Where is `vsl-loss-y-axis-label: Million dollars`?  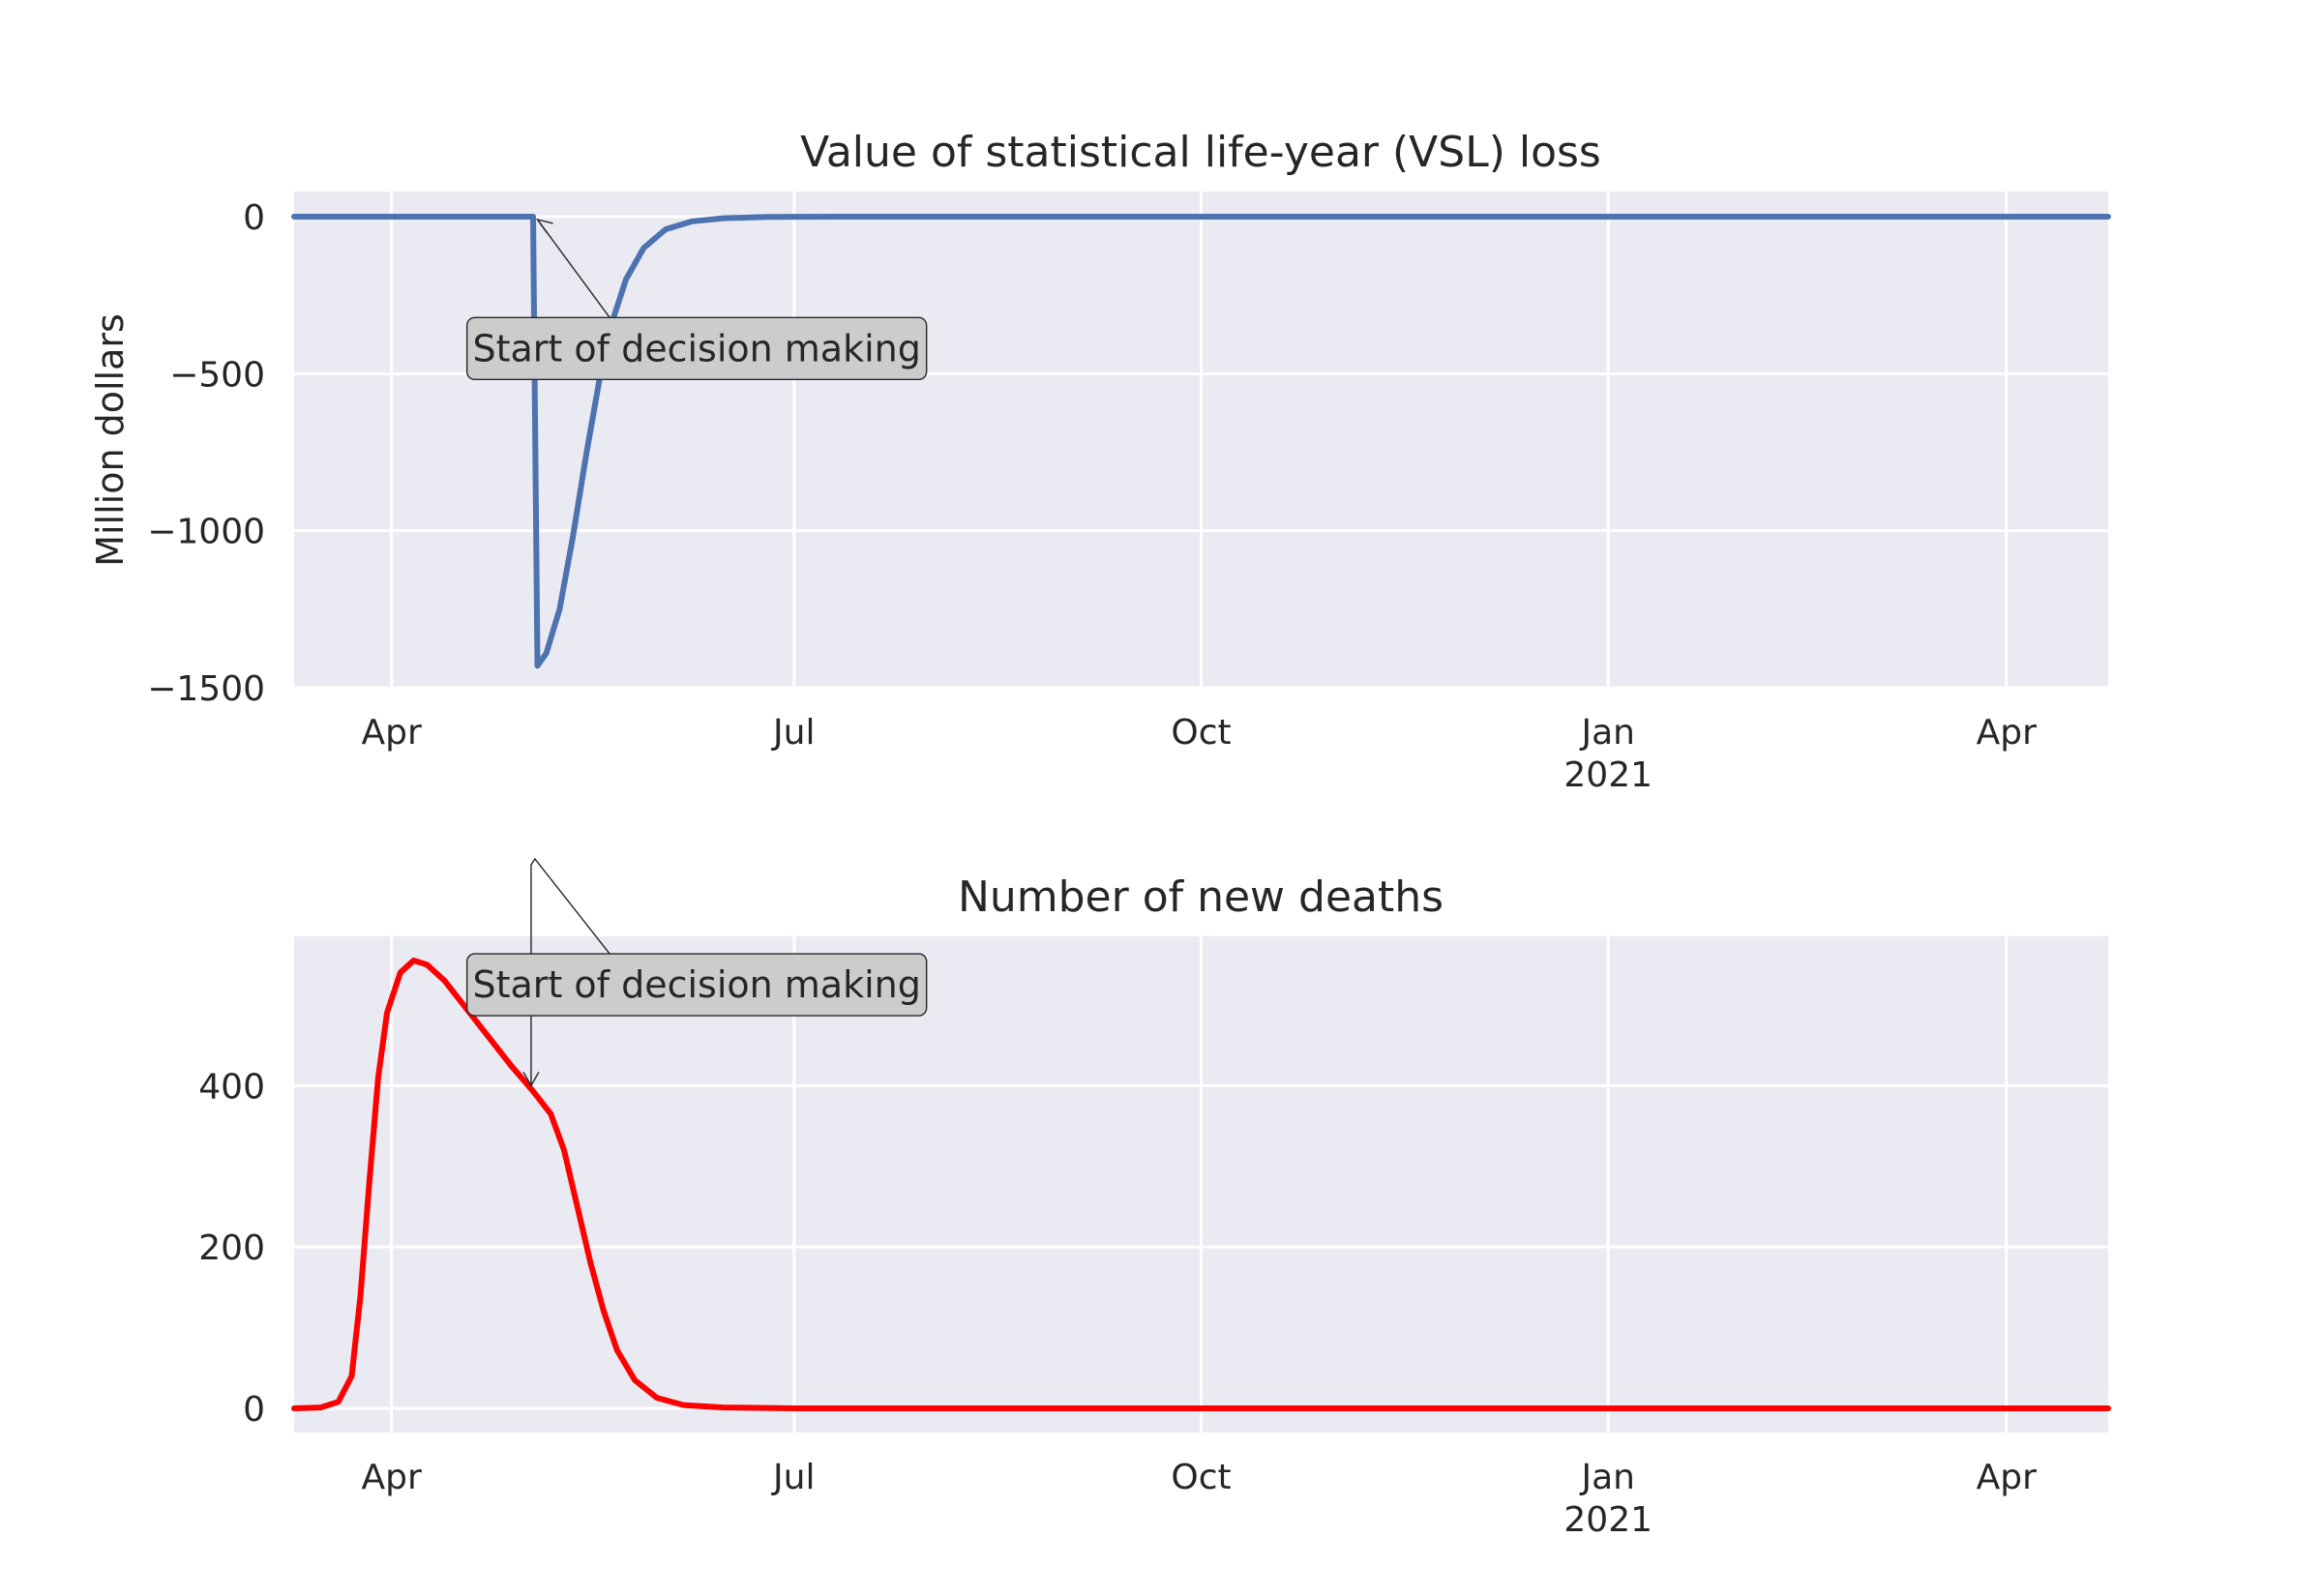
vsl-loss-y-axis-label: Million dollars is located at coordinates (110, 440).